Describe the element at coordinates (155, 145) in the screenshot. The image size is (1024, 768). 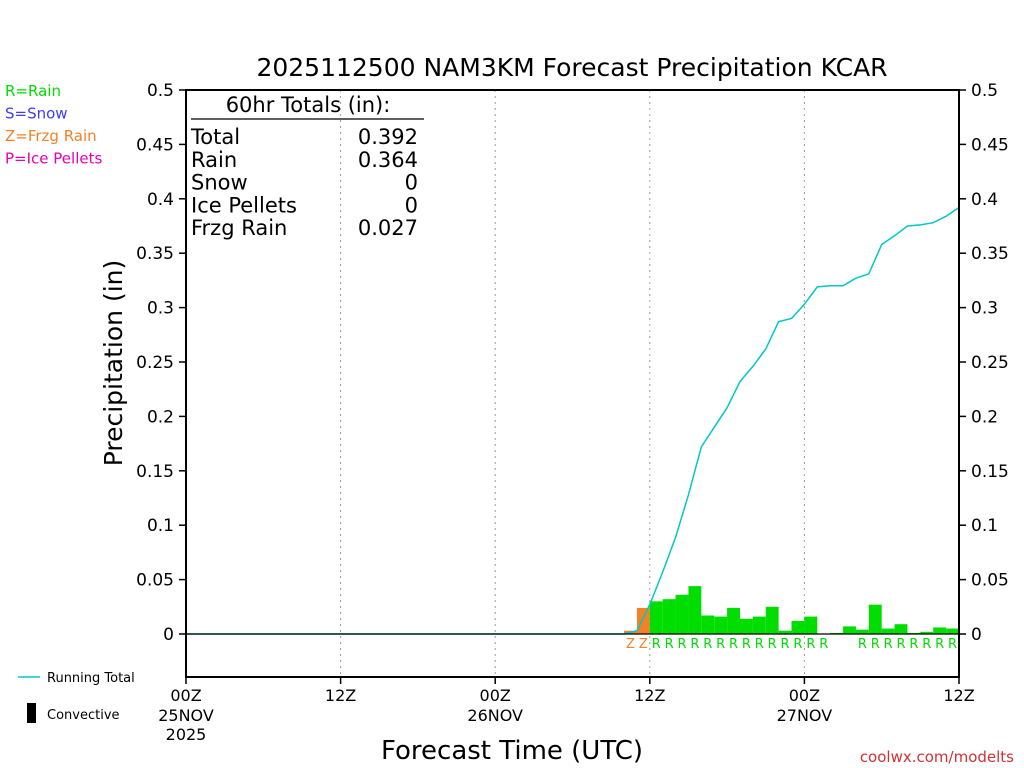
I see `y-tick-label-left: 0.45` at that location.